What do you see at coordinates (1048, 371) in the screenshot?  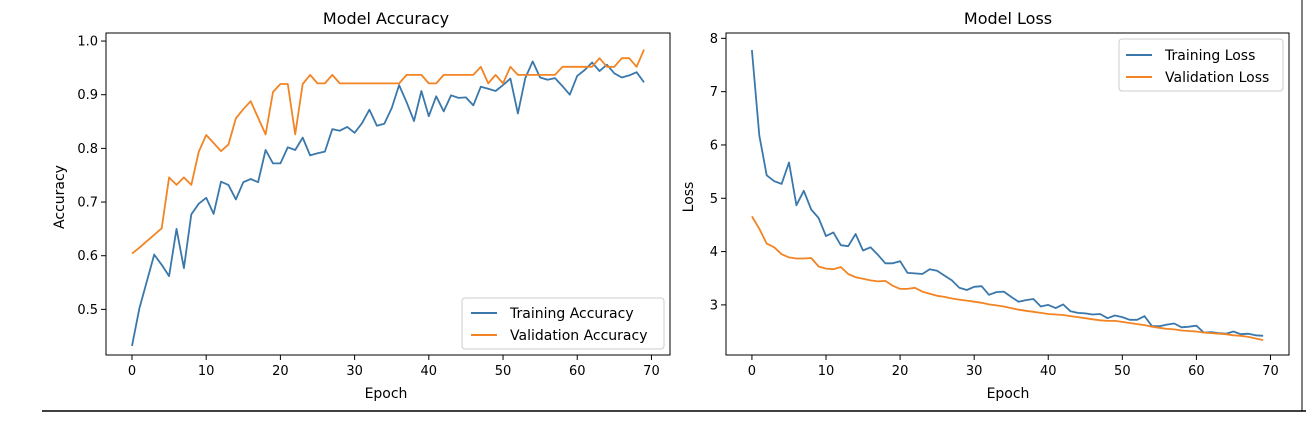 I see `loss-x-tick-label: 40` at bounding box center [1048, 371].